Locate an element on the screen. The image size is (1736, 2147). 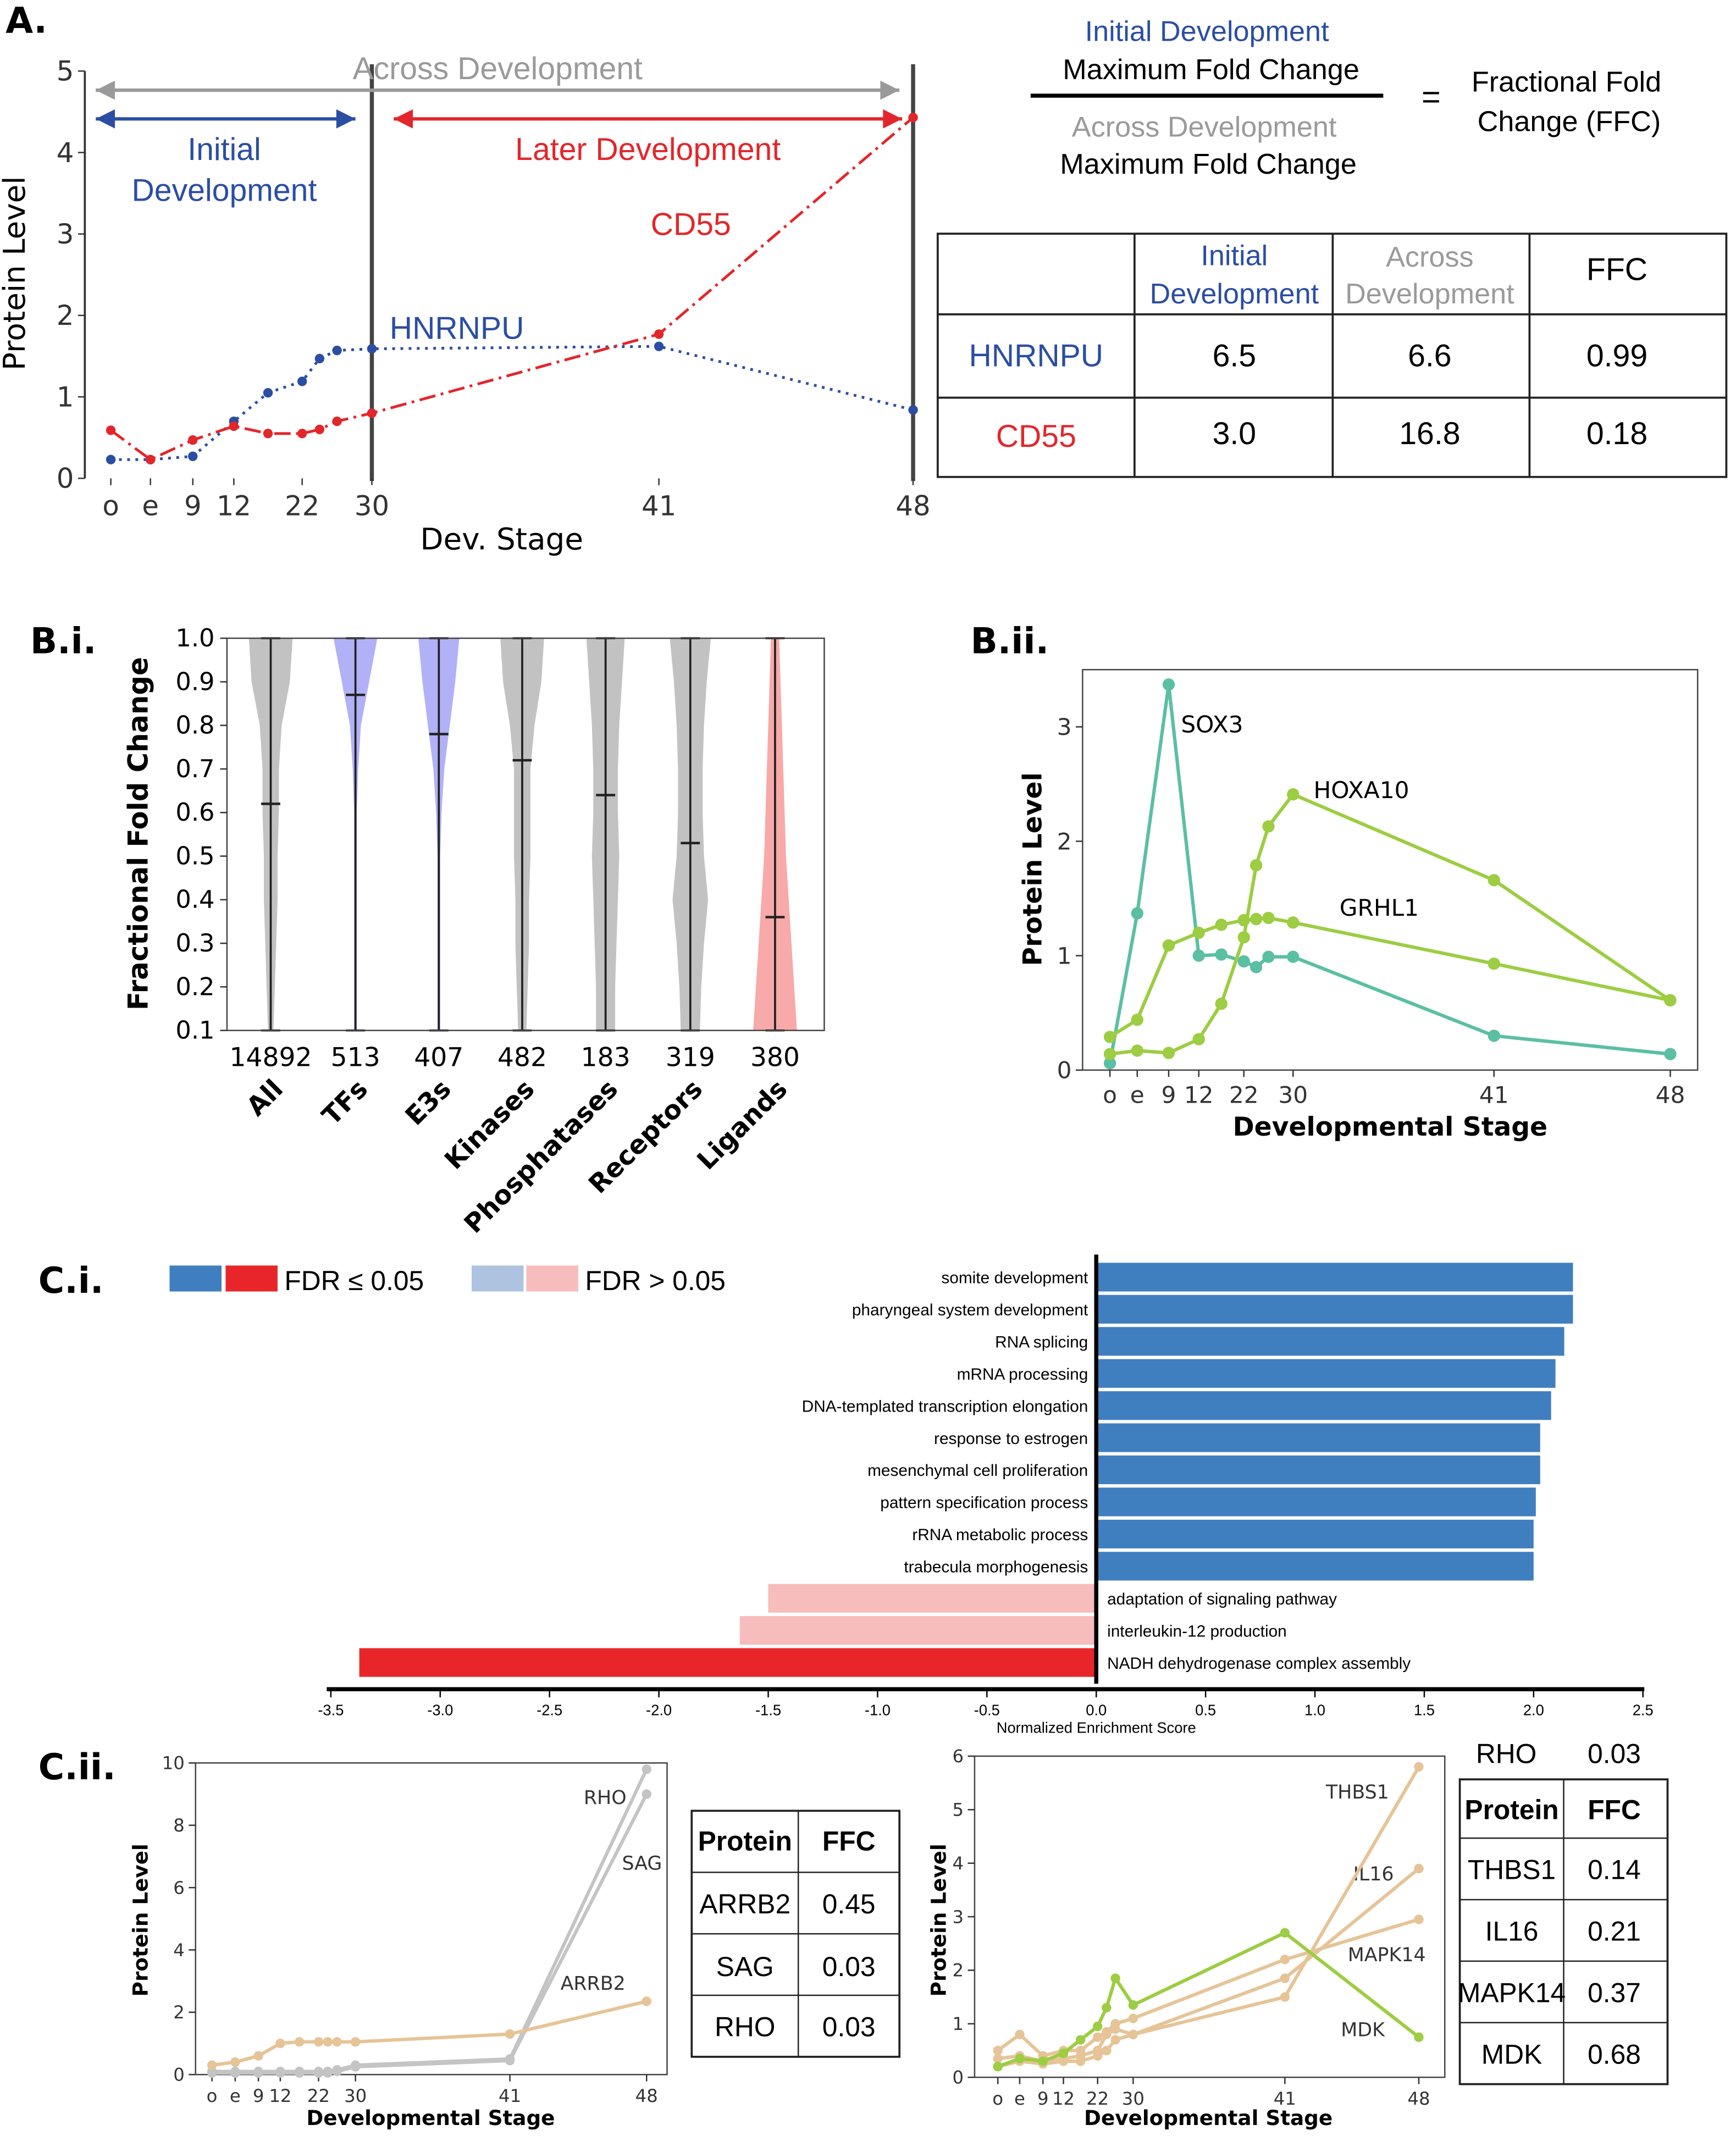
thbs1-label: THBS1 is located at coordinates (1357, 1792).